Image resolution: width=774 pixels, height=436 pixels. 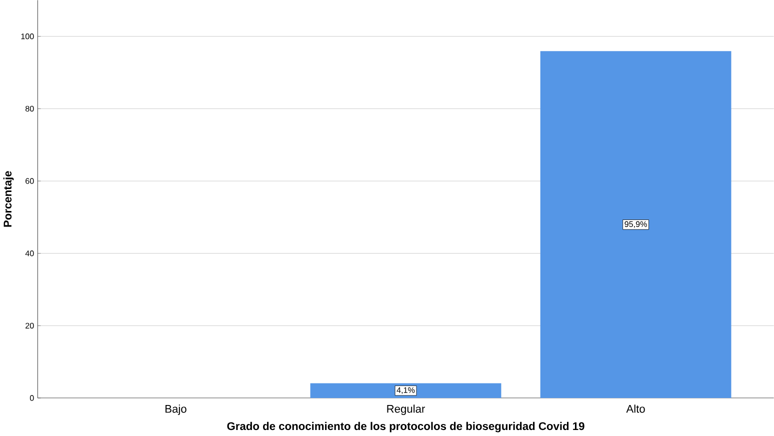 I want to click on y-tick-label: 80, so click(x=30, y=109).